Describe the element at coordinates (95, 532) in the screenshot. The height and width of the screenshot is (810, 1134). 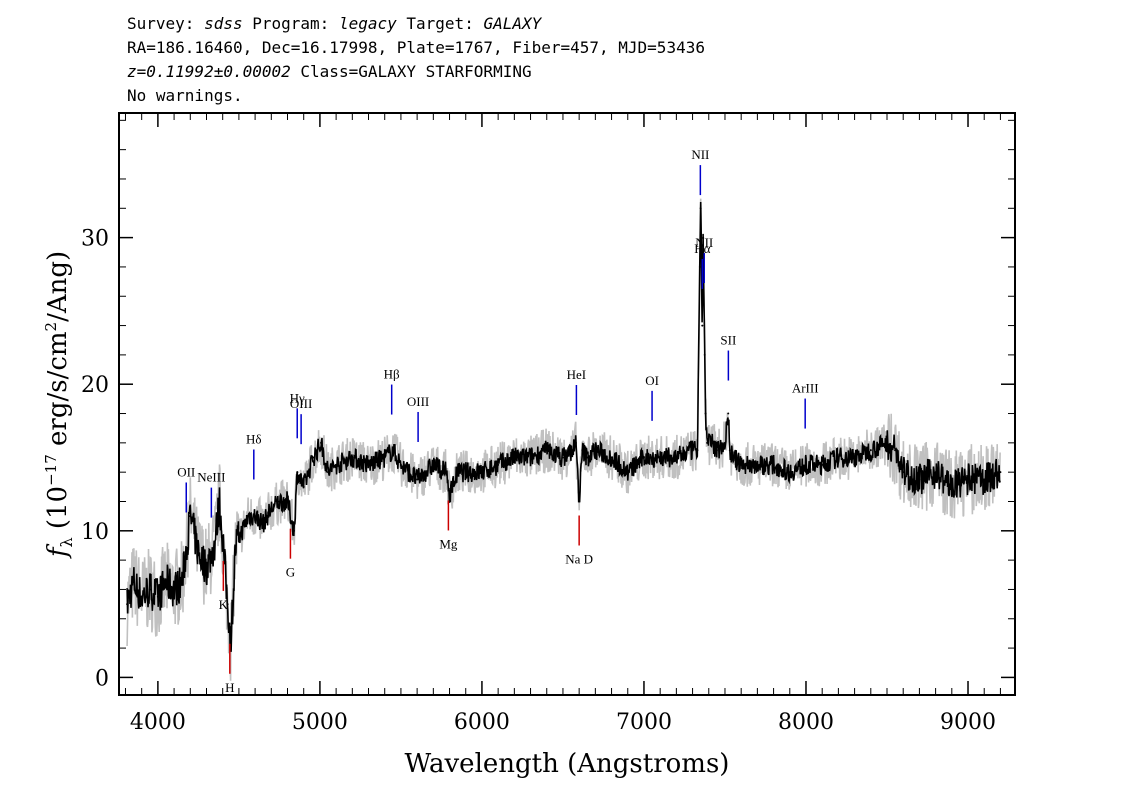
I see `y-tick-label: 10` at that location.